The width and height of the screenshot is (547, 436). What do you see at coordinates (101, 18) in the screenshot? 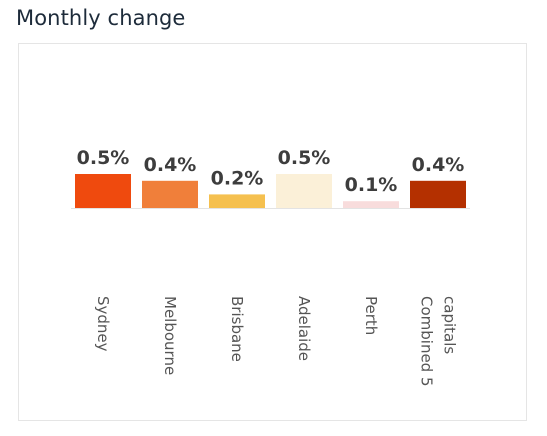
I see `chart-title: Monthly change` at bounding box center [101, 18].